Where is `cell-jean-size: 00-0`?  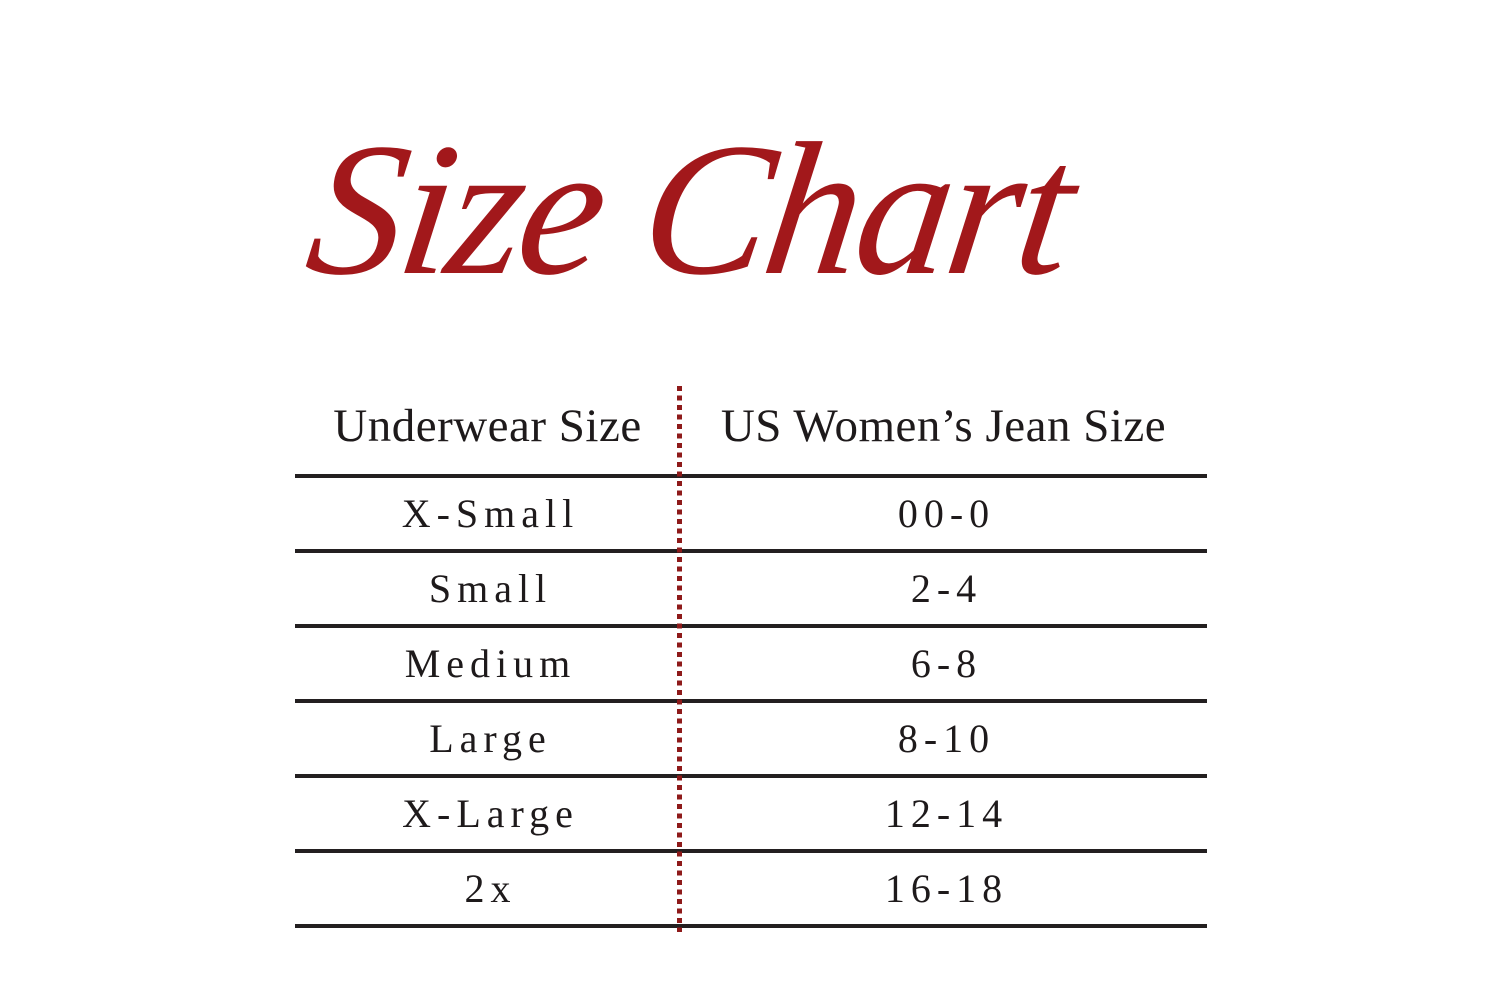
cell-jean-size: 00-0 is located at coordinates (946, 513).